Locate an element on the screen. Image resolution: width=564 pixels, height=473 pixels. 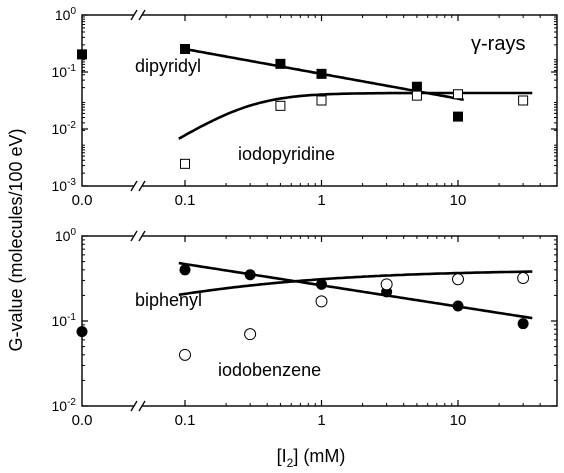
y-axis-label: G-value (molecules/100 eV) is located at coordinates (16, 239).